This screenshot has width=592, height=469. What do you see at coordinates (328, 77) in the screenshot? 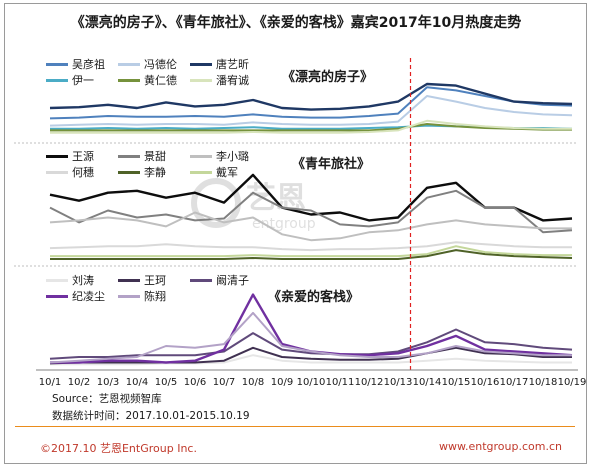
I see `panel-title-1: 《漂亮的房子》` at bounding box center [328, 77].